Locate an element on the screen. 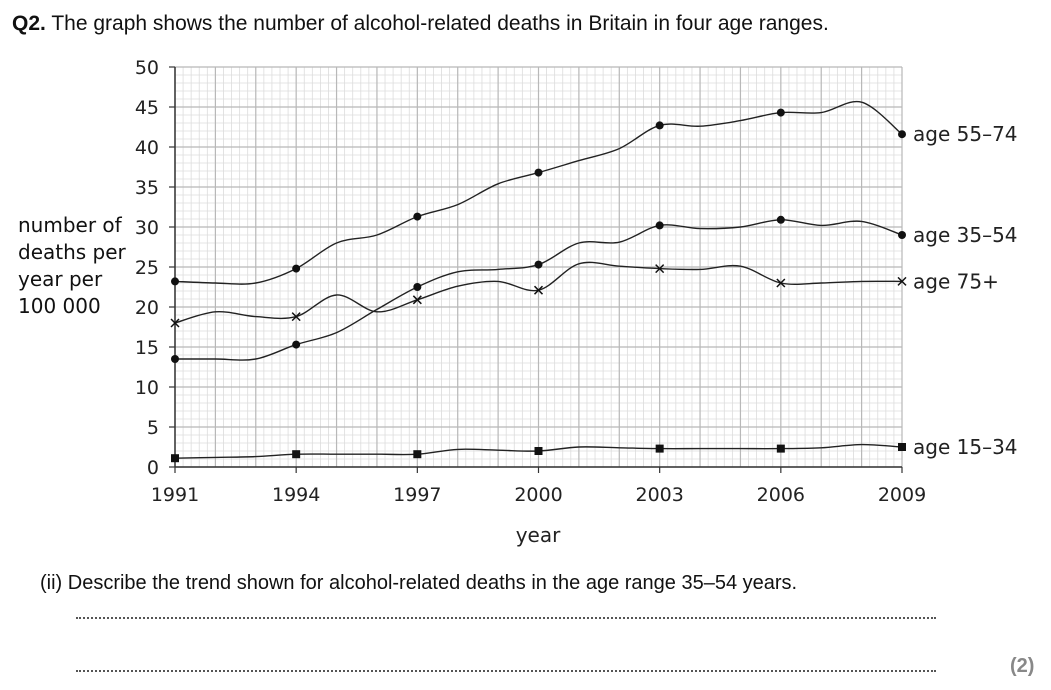 The height and width of the screenshot is (690, 1051). y-tick-label: 30 is located at coordinates (147, 228).